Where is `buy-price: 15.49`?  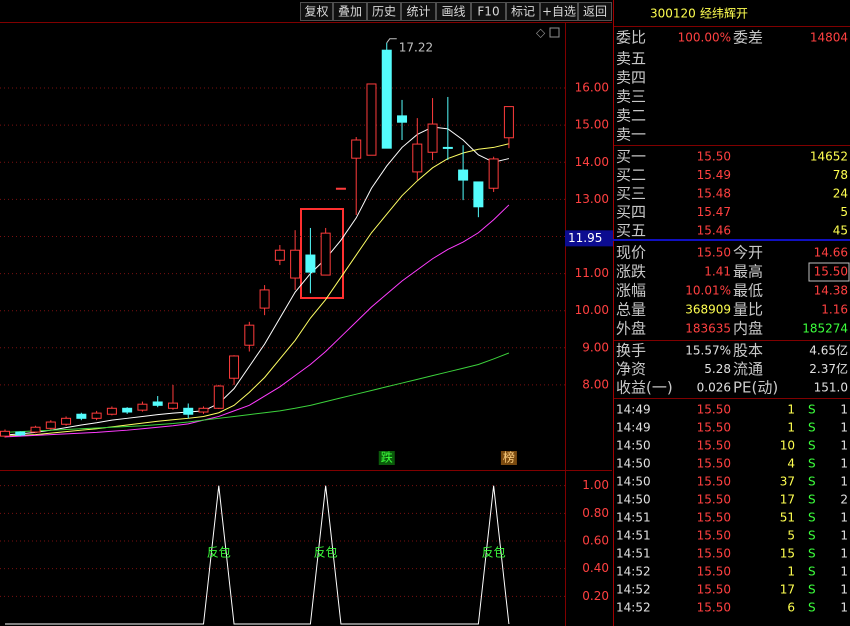 buy-price: 15.49 is located at coordinates (714, 175).